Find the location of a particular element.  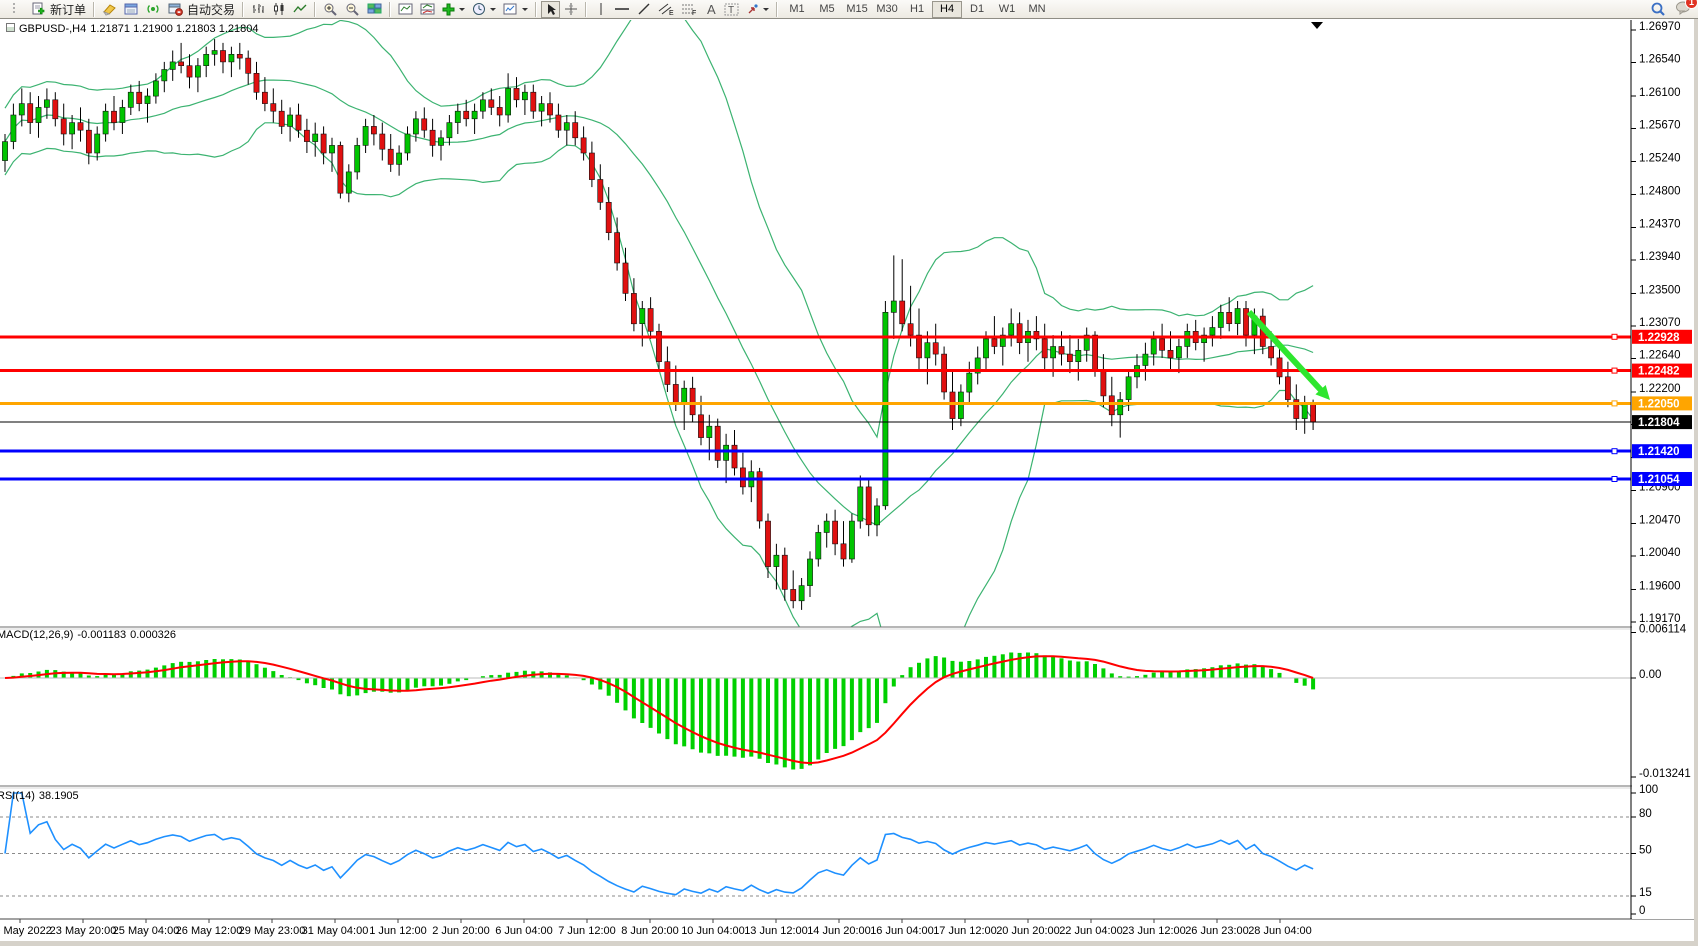

search-icon is located at coordinates (1658, 9).